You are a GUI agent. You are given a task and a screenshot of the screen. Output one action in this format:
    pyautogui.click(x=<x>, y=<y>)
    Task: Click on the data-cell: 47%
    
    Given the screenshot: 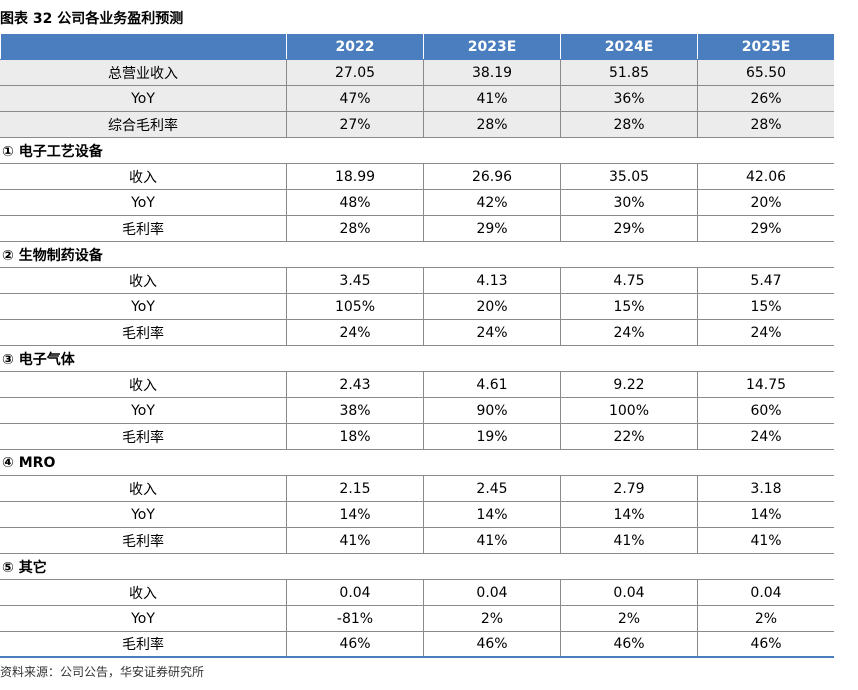 What is the action you would take?
    pyautogui.click(x=354, y=98)
    